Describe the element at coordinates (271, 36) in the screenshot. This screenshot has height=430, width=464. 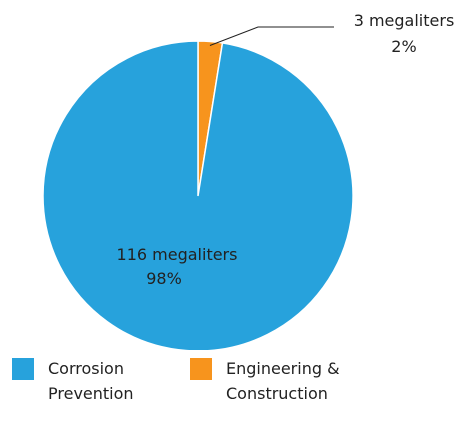
I see `leader-line` at that location.